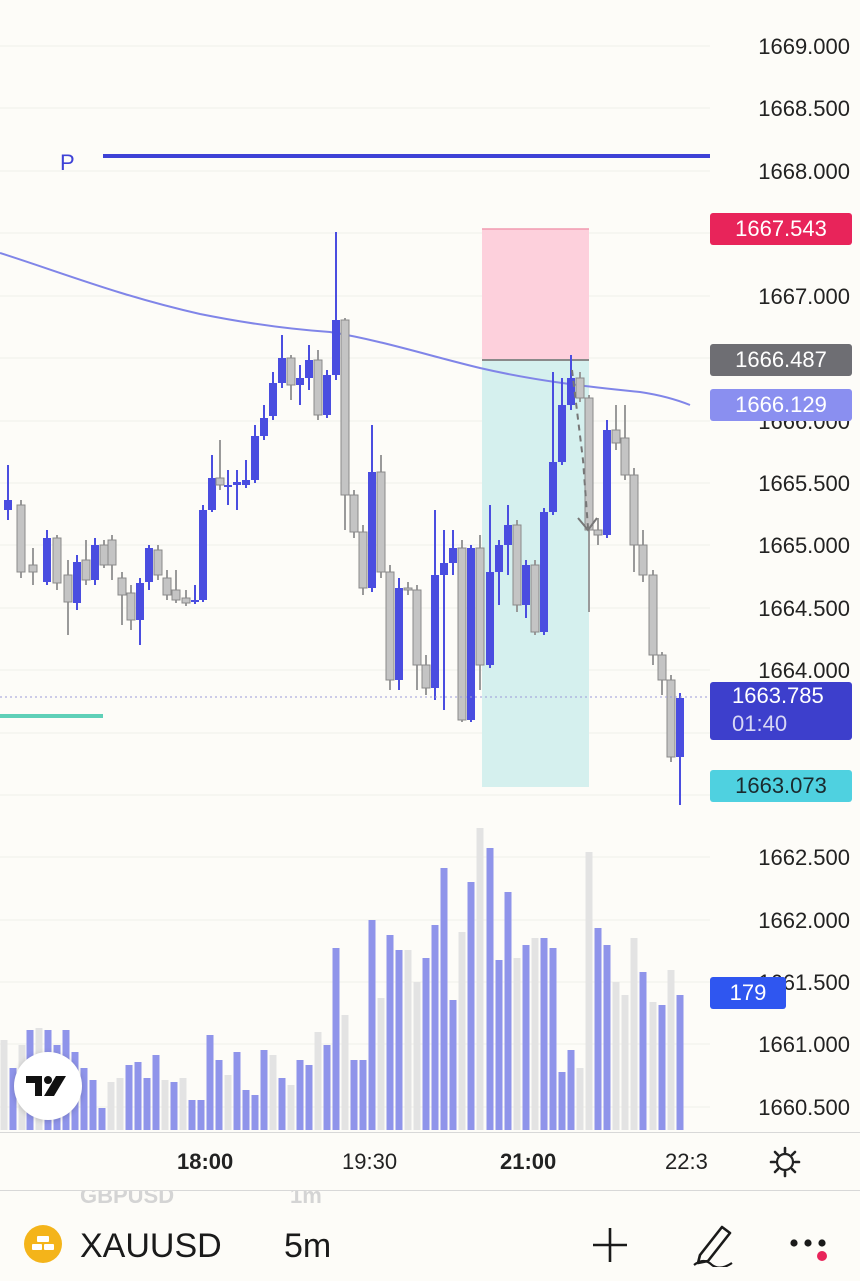 The image size is (860, 1281). I want to click on interval-button: 5m, so click(308, 1246).